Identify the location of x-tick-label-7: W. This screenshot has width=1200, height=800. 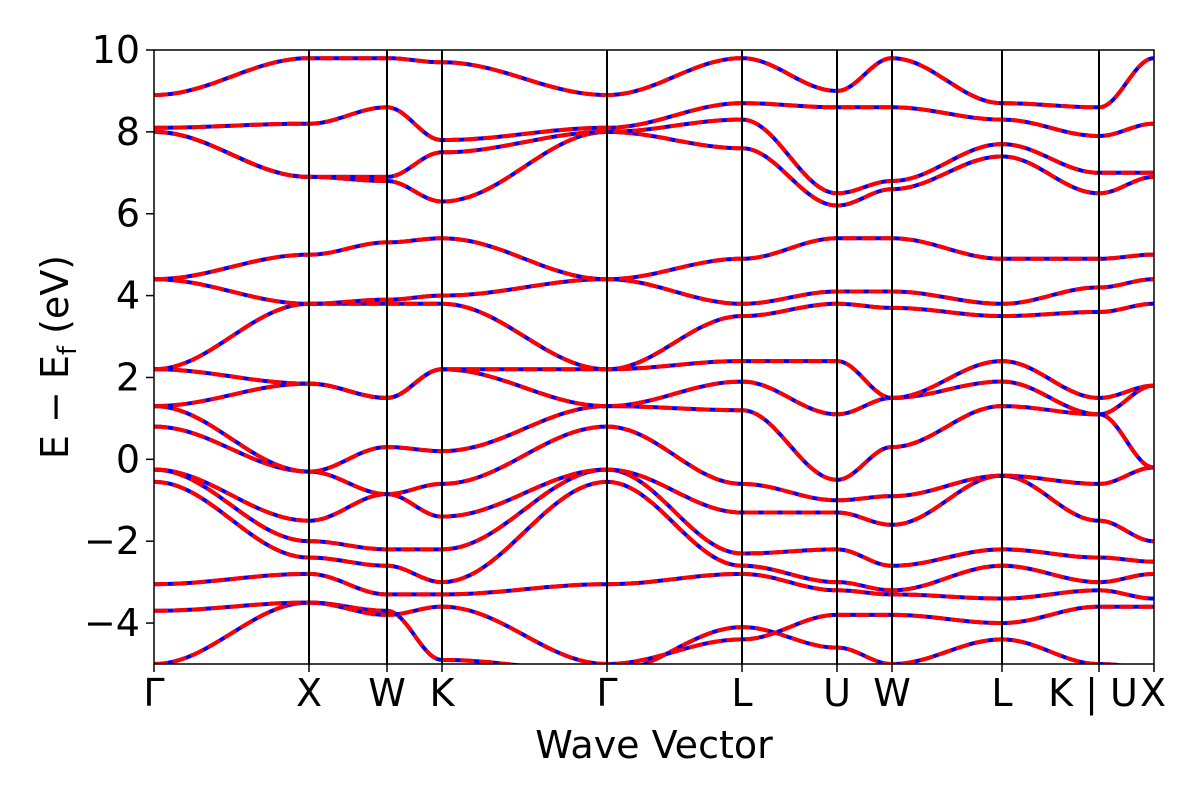
(892, 693).